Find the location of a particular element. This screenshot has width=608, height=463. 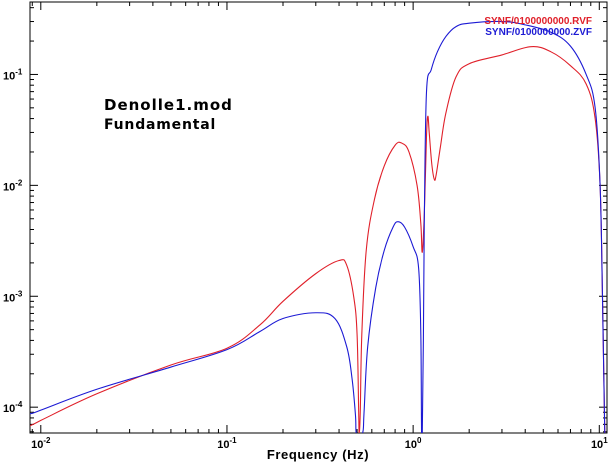

y-tick-label: 10⁻² is located at coordinates (13, 185).